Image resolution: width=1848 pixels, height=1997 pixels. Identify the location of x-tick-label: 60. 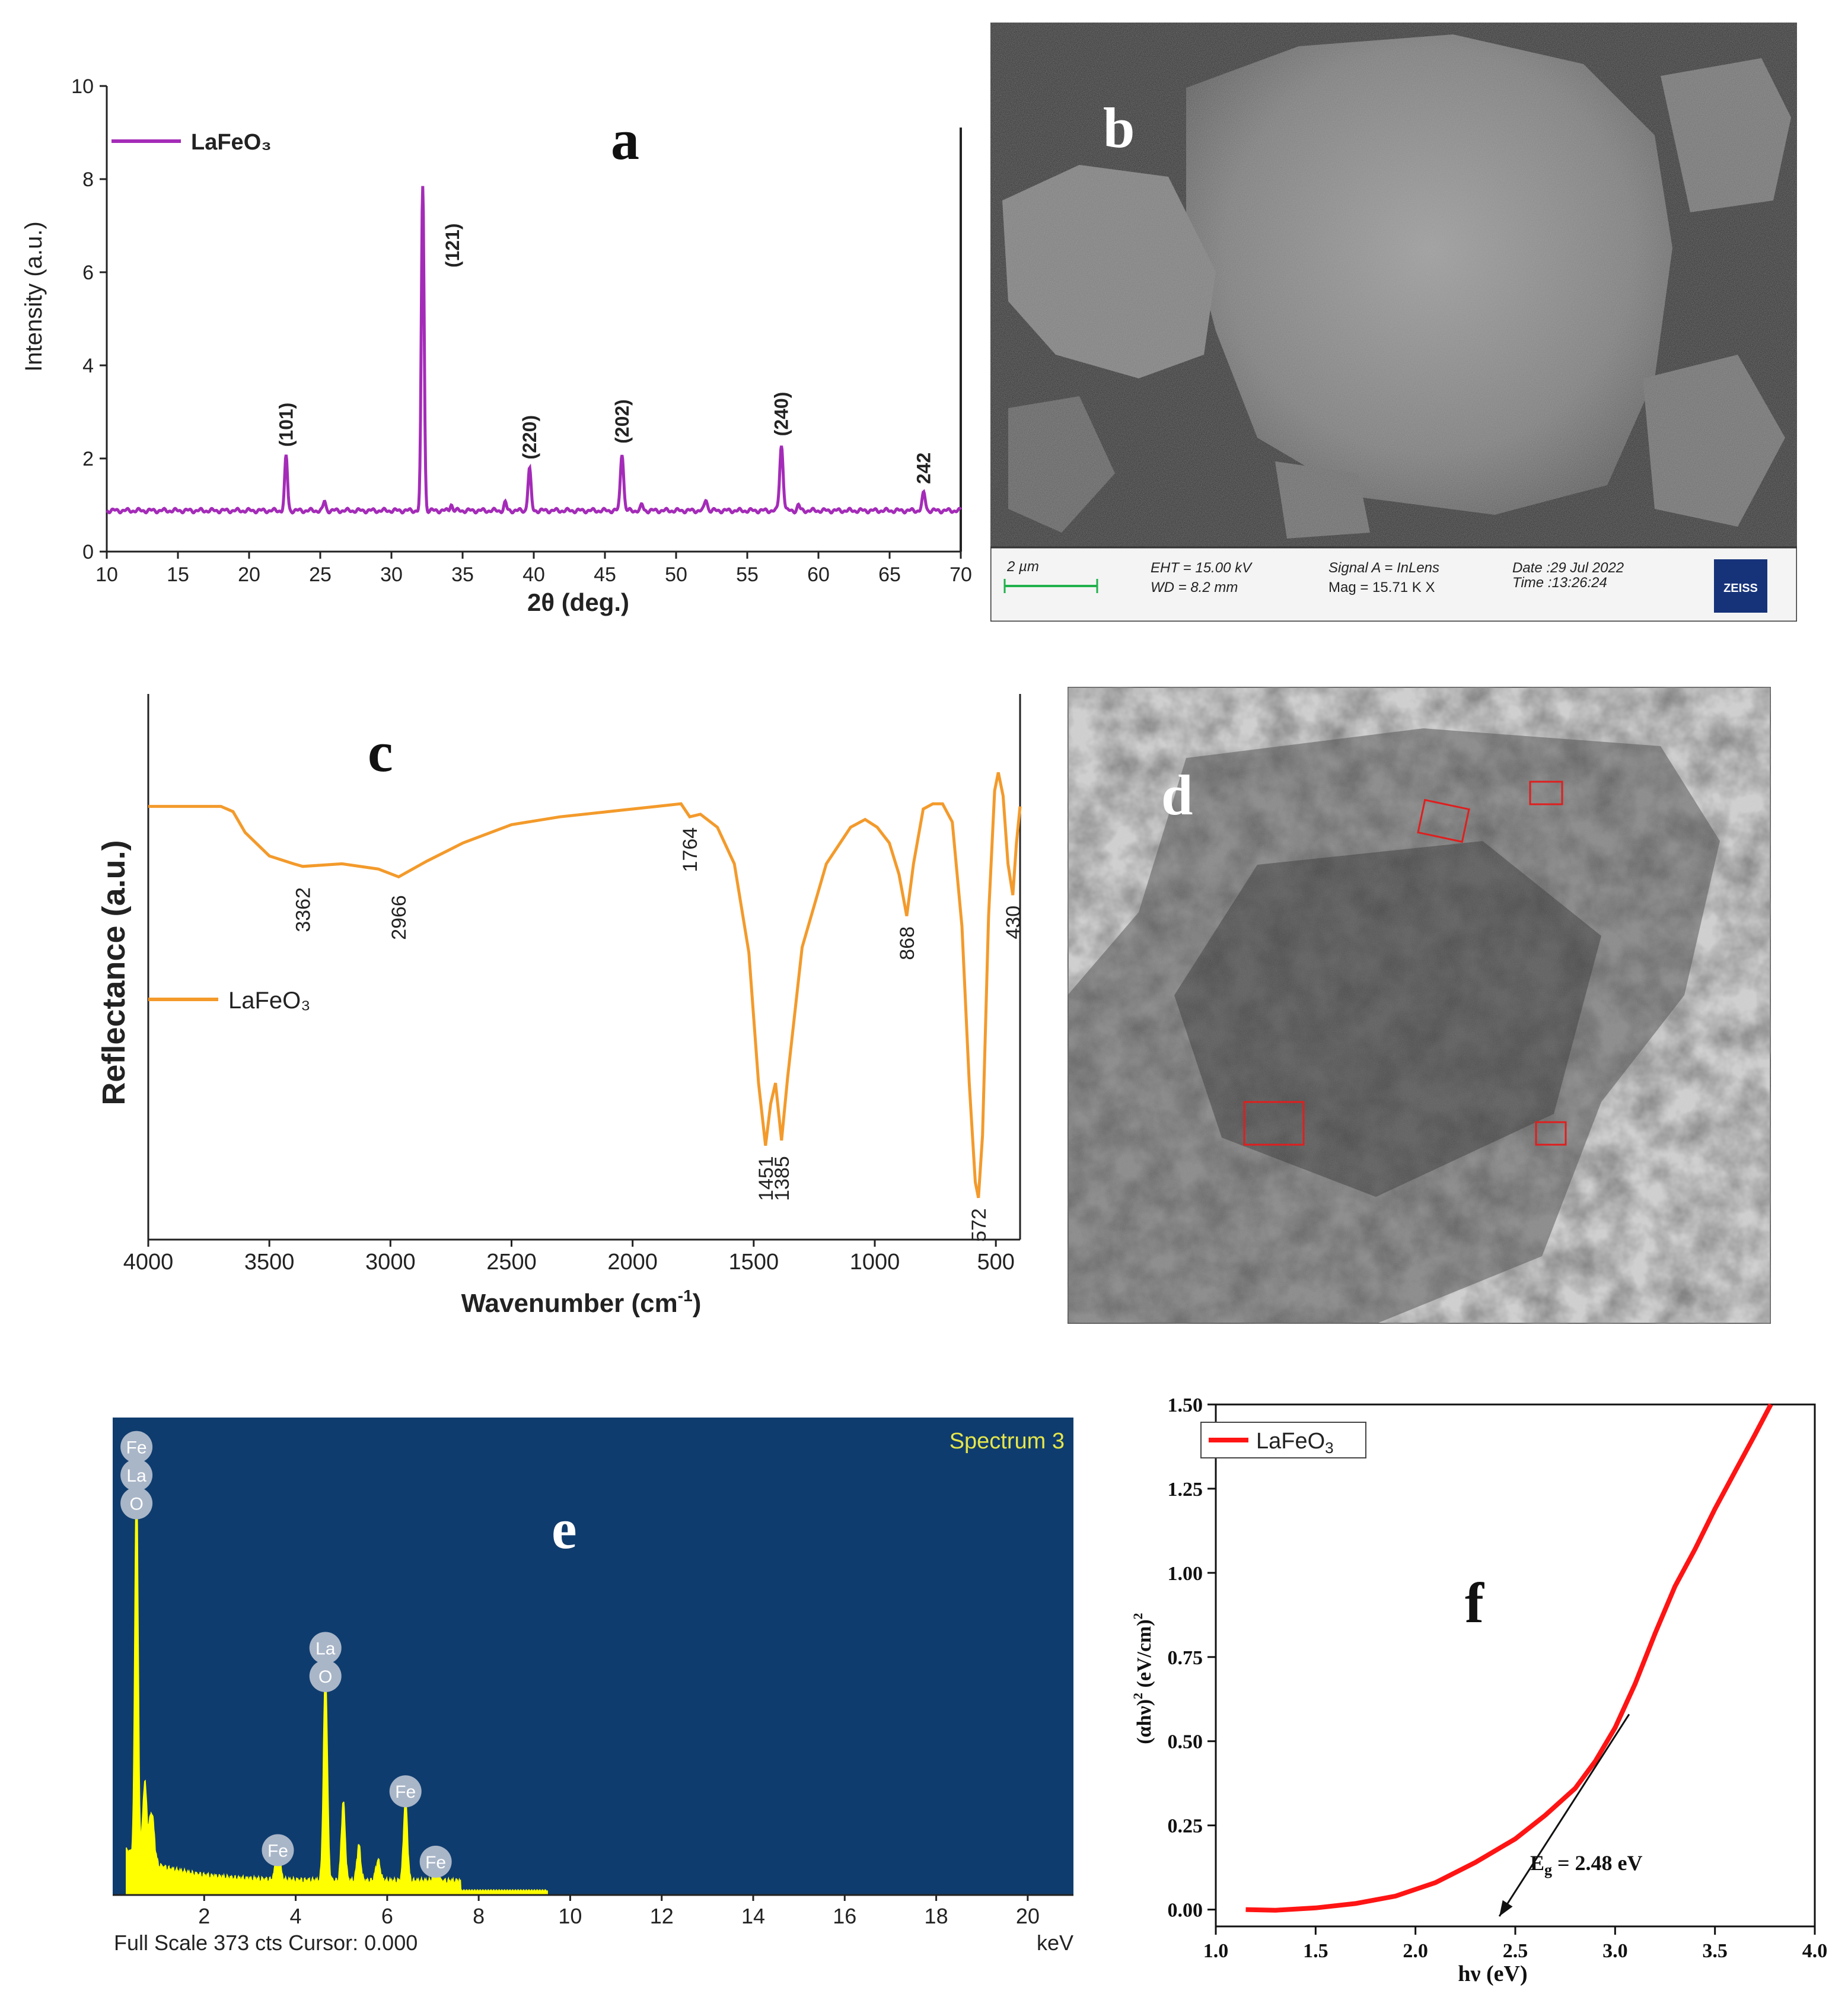
(818, 574).